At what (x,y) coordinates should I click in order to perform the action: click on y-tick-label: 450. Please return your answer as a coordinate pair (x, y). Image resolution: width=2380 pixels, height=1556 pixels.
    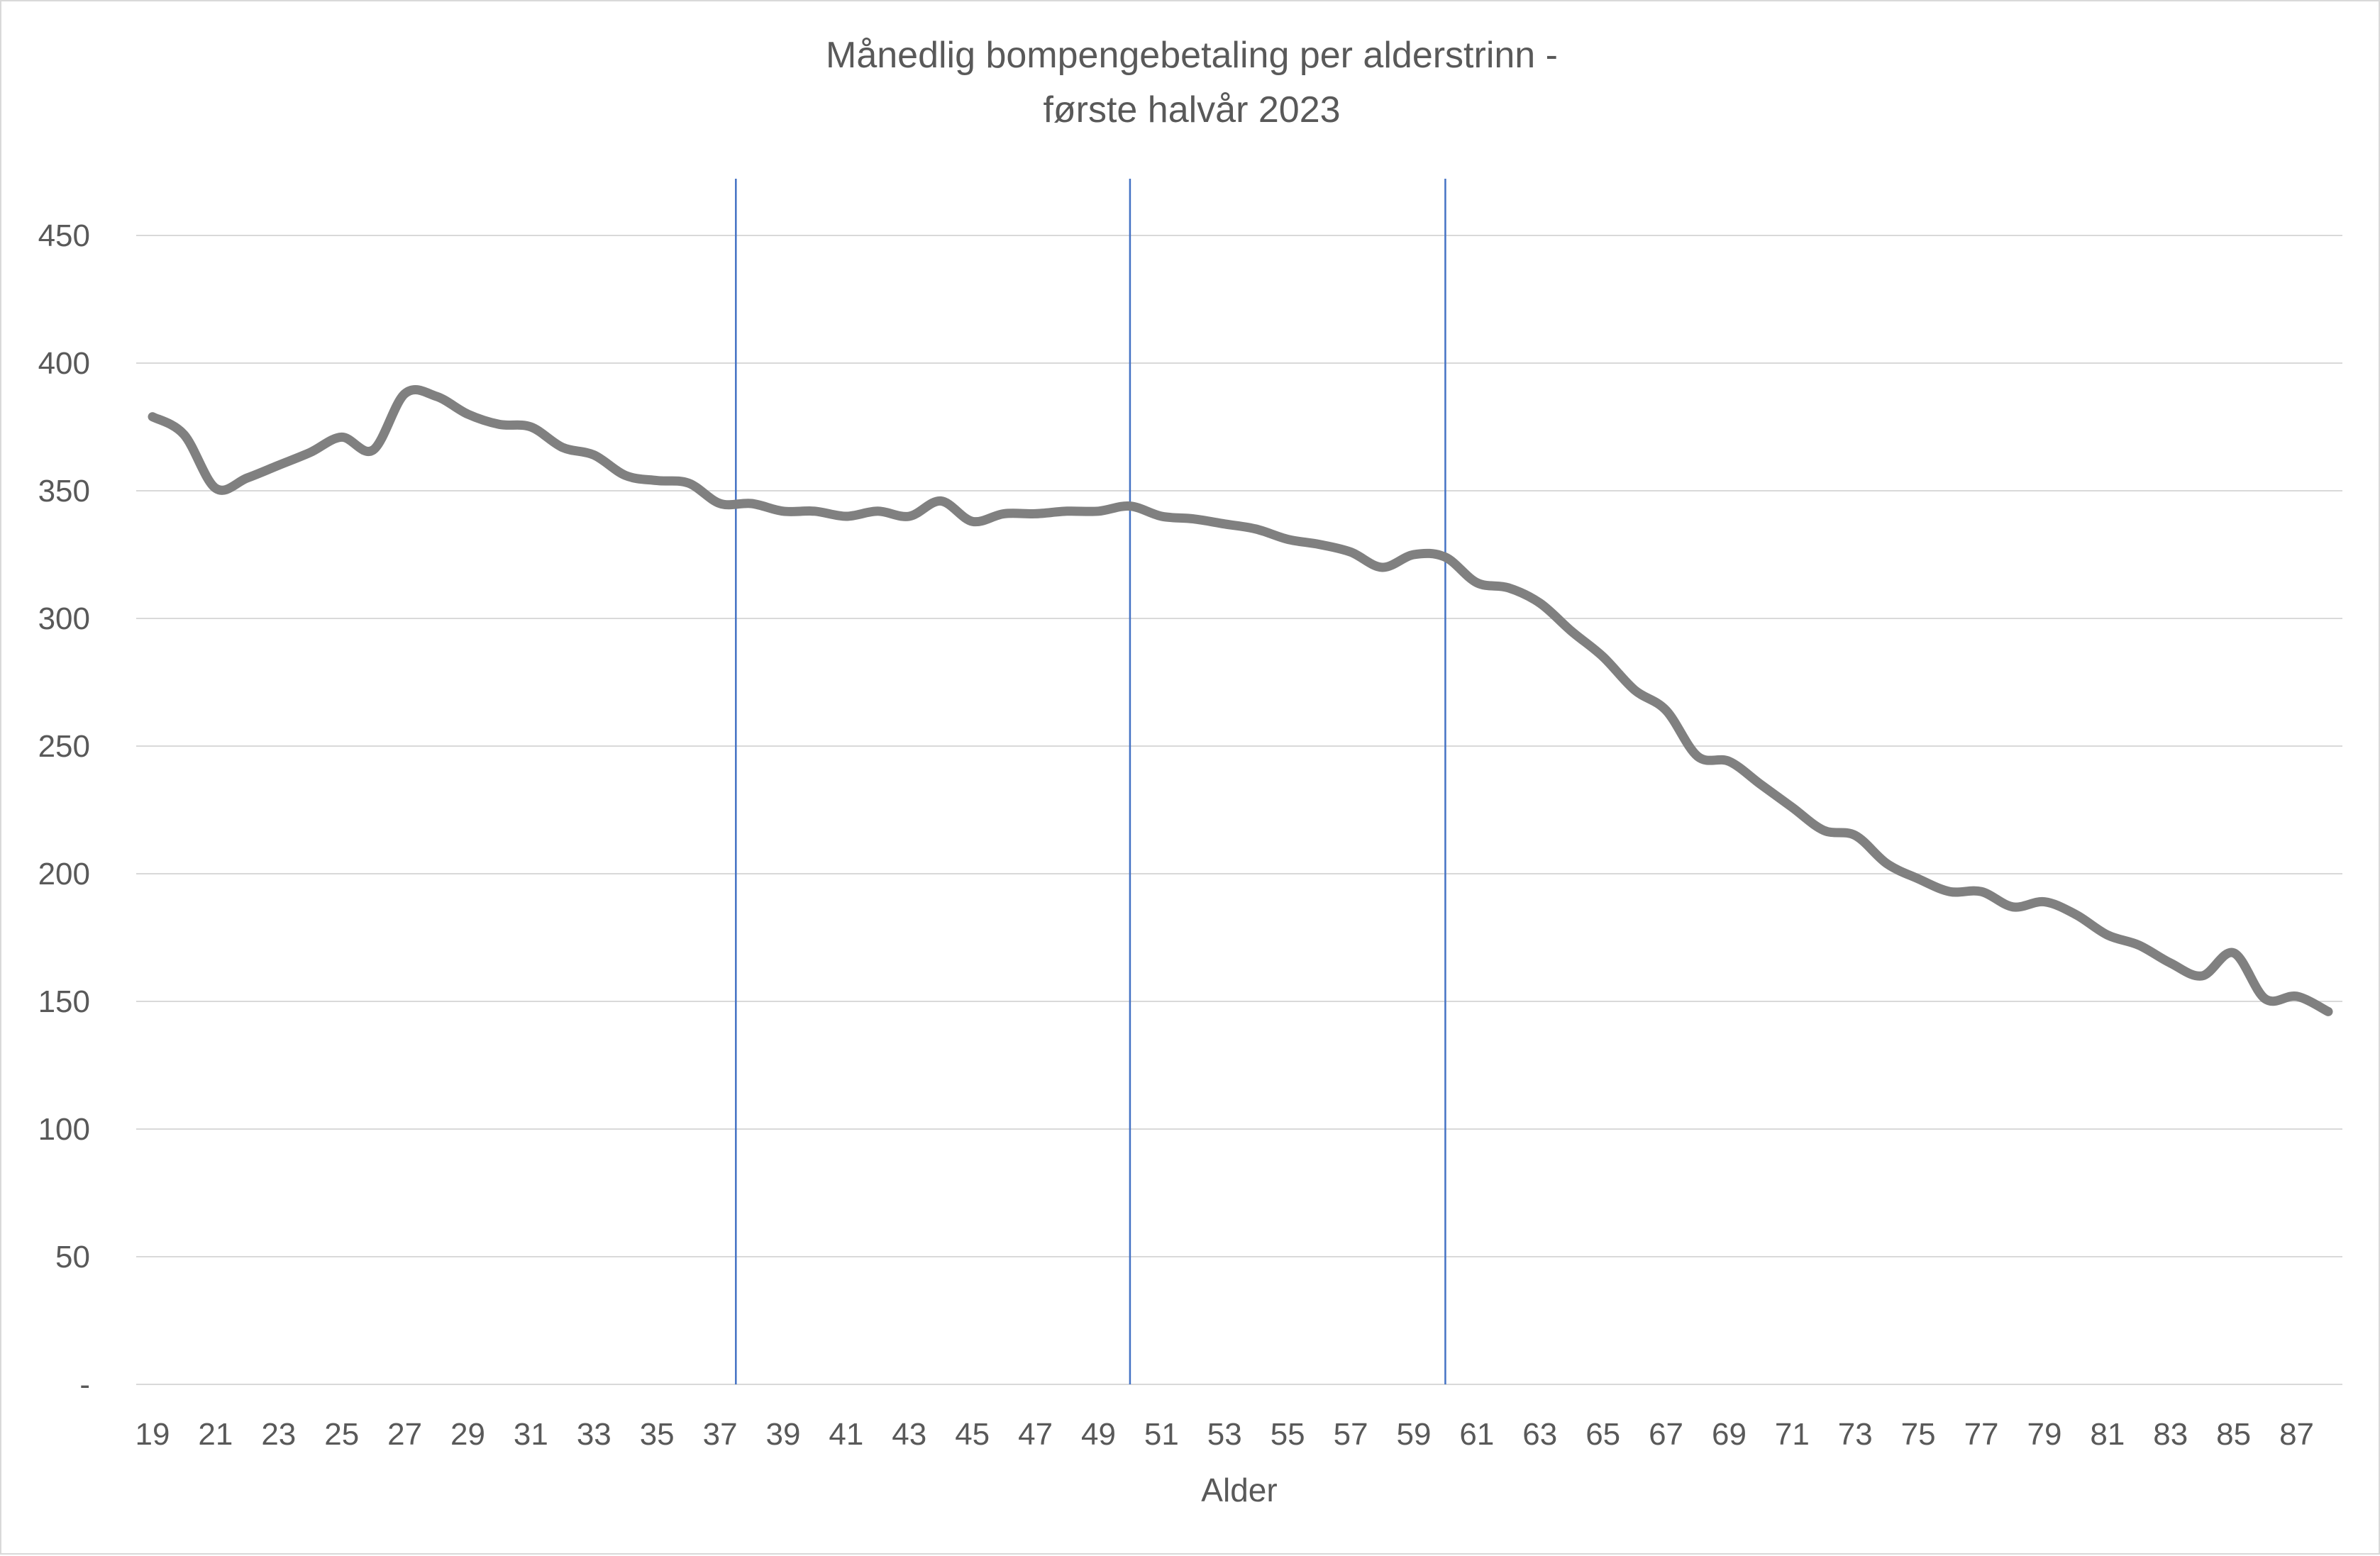
    Looking at the image, I should click on (64, 235).